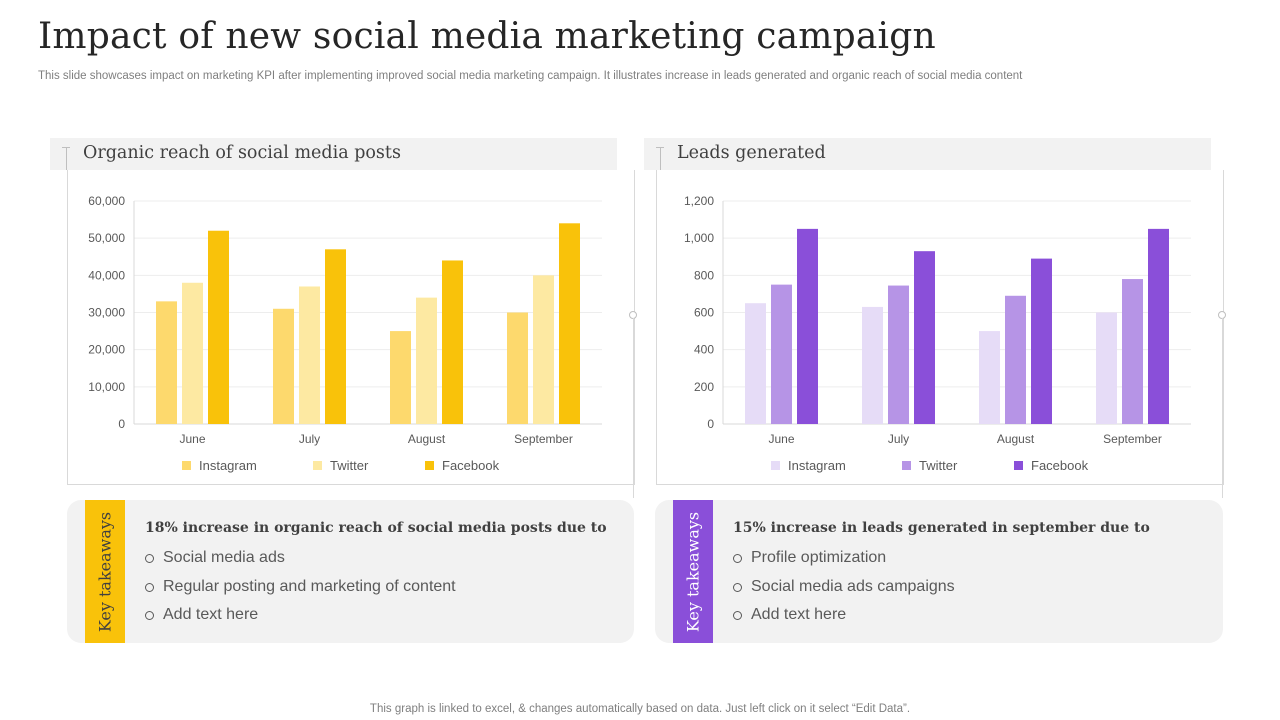  What do you see at coordinates (844, 562) in the screenshot?
I see `list-item: Profile optimization` at bounding box center [844, 562].